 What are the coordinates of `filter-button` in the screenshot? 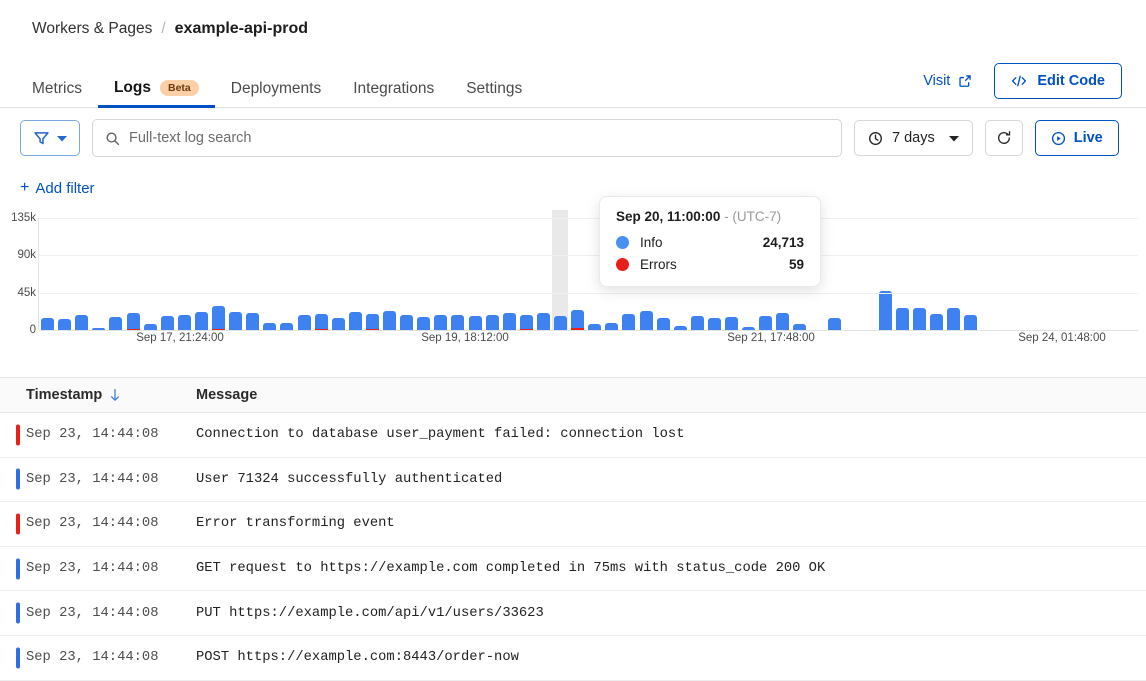 It's located at (50, 138).